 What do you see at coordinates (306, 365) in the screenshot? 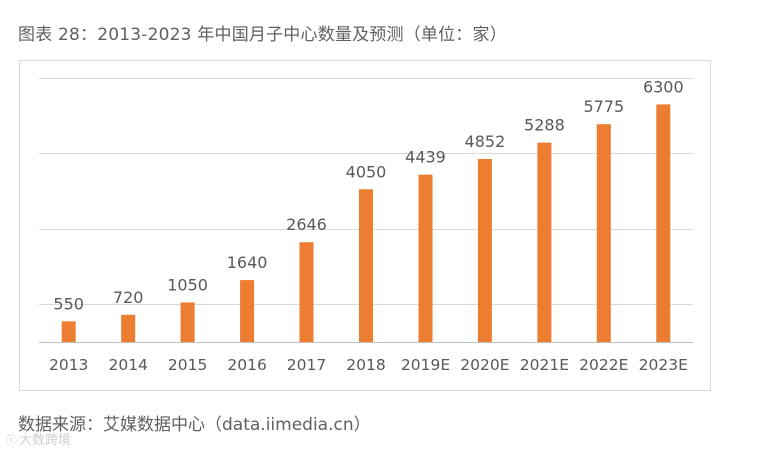
I see `x-tick-label: 2017` at bounding box center [306, 365].